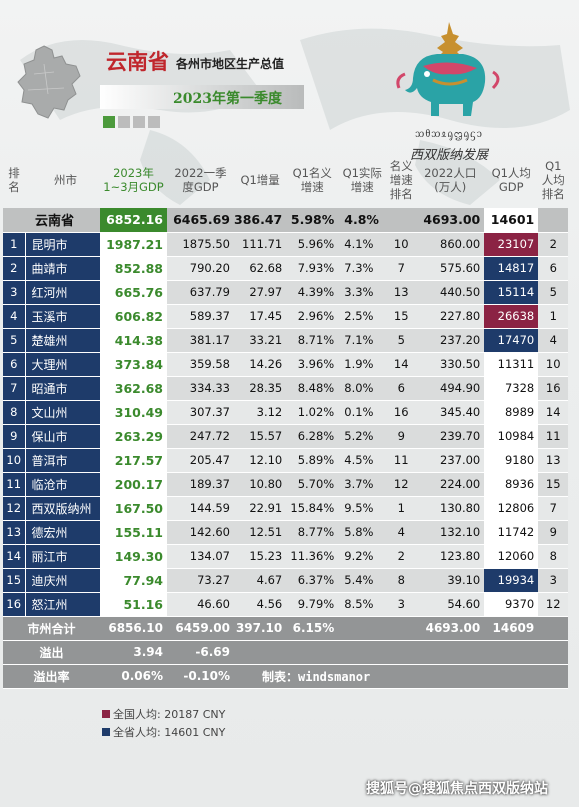  I want to click on cell-gdp22: 589.37, so click(200, 316).